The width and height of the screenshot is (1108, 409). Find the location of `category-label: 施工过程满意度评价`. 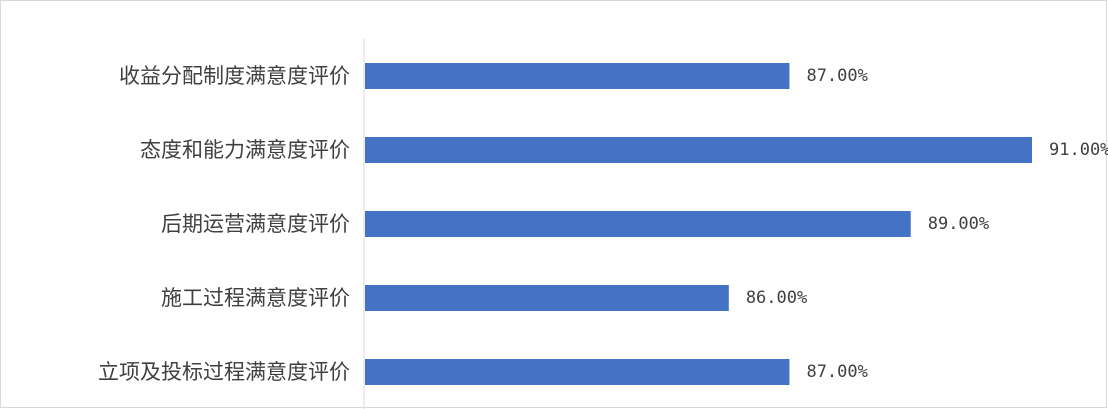

category-label: 施工过程满意度评价 is located at coordinates (255, 298).